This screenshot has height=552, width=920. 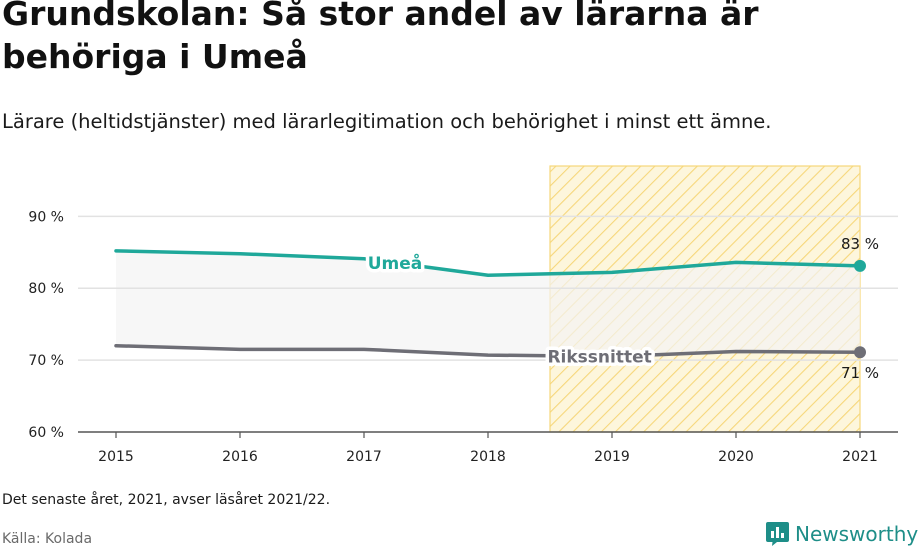 I want to click on x-tick-label: 2018, so click(x=488, y=457).